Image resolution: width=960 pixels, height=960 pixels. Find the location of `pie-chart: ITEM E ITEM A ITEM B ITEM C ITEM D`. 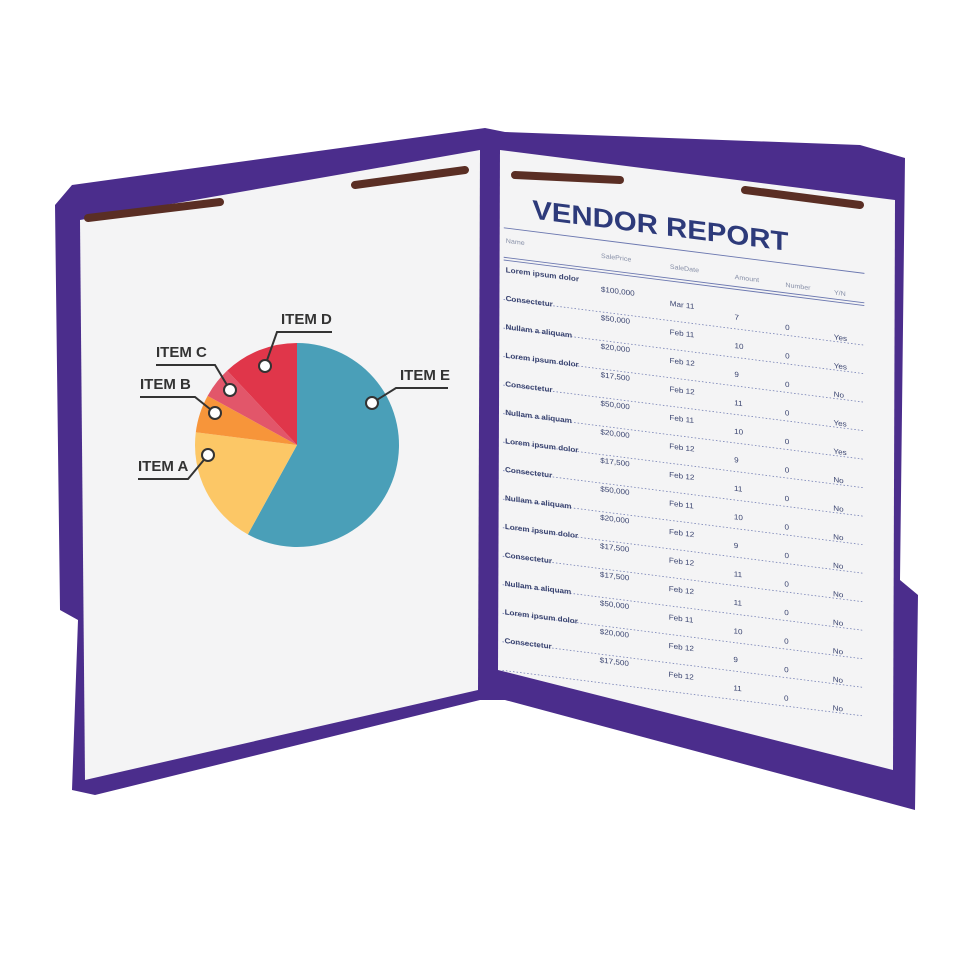

pie-chart: ITEM E ITEM A ITEM B ITEM C ITEM D is located at coordinates (294, 429).